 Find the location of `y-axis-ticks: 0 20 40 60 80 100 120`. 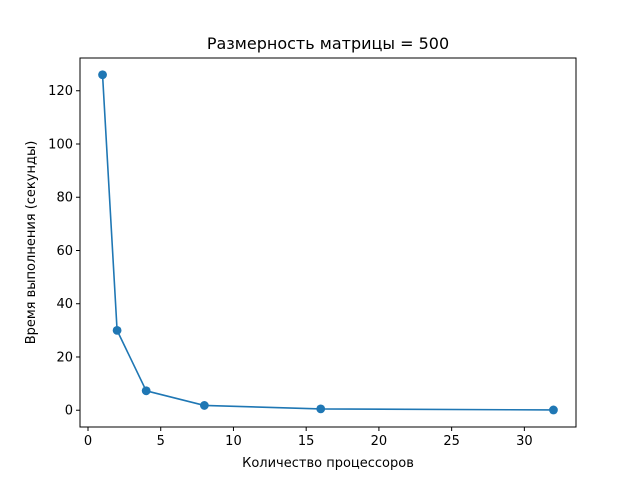

y-axis-ticks: 0 20 40 60 80 100 120 is located at coordinates (64, 251).